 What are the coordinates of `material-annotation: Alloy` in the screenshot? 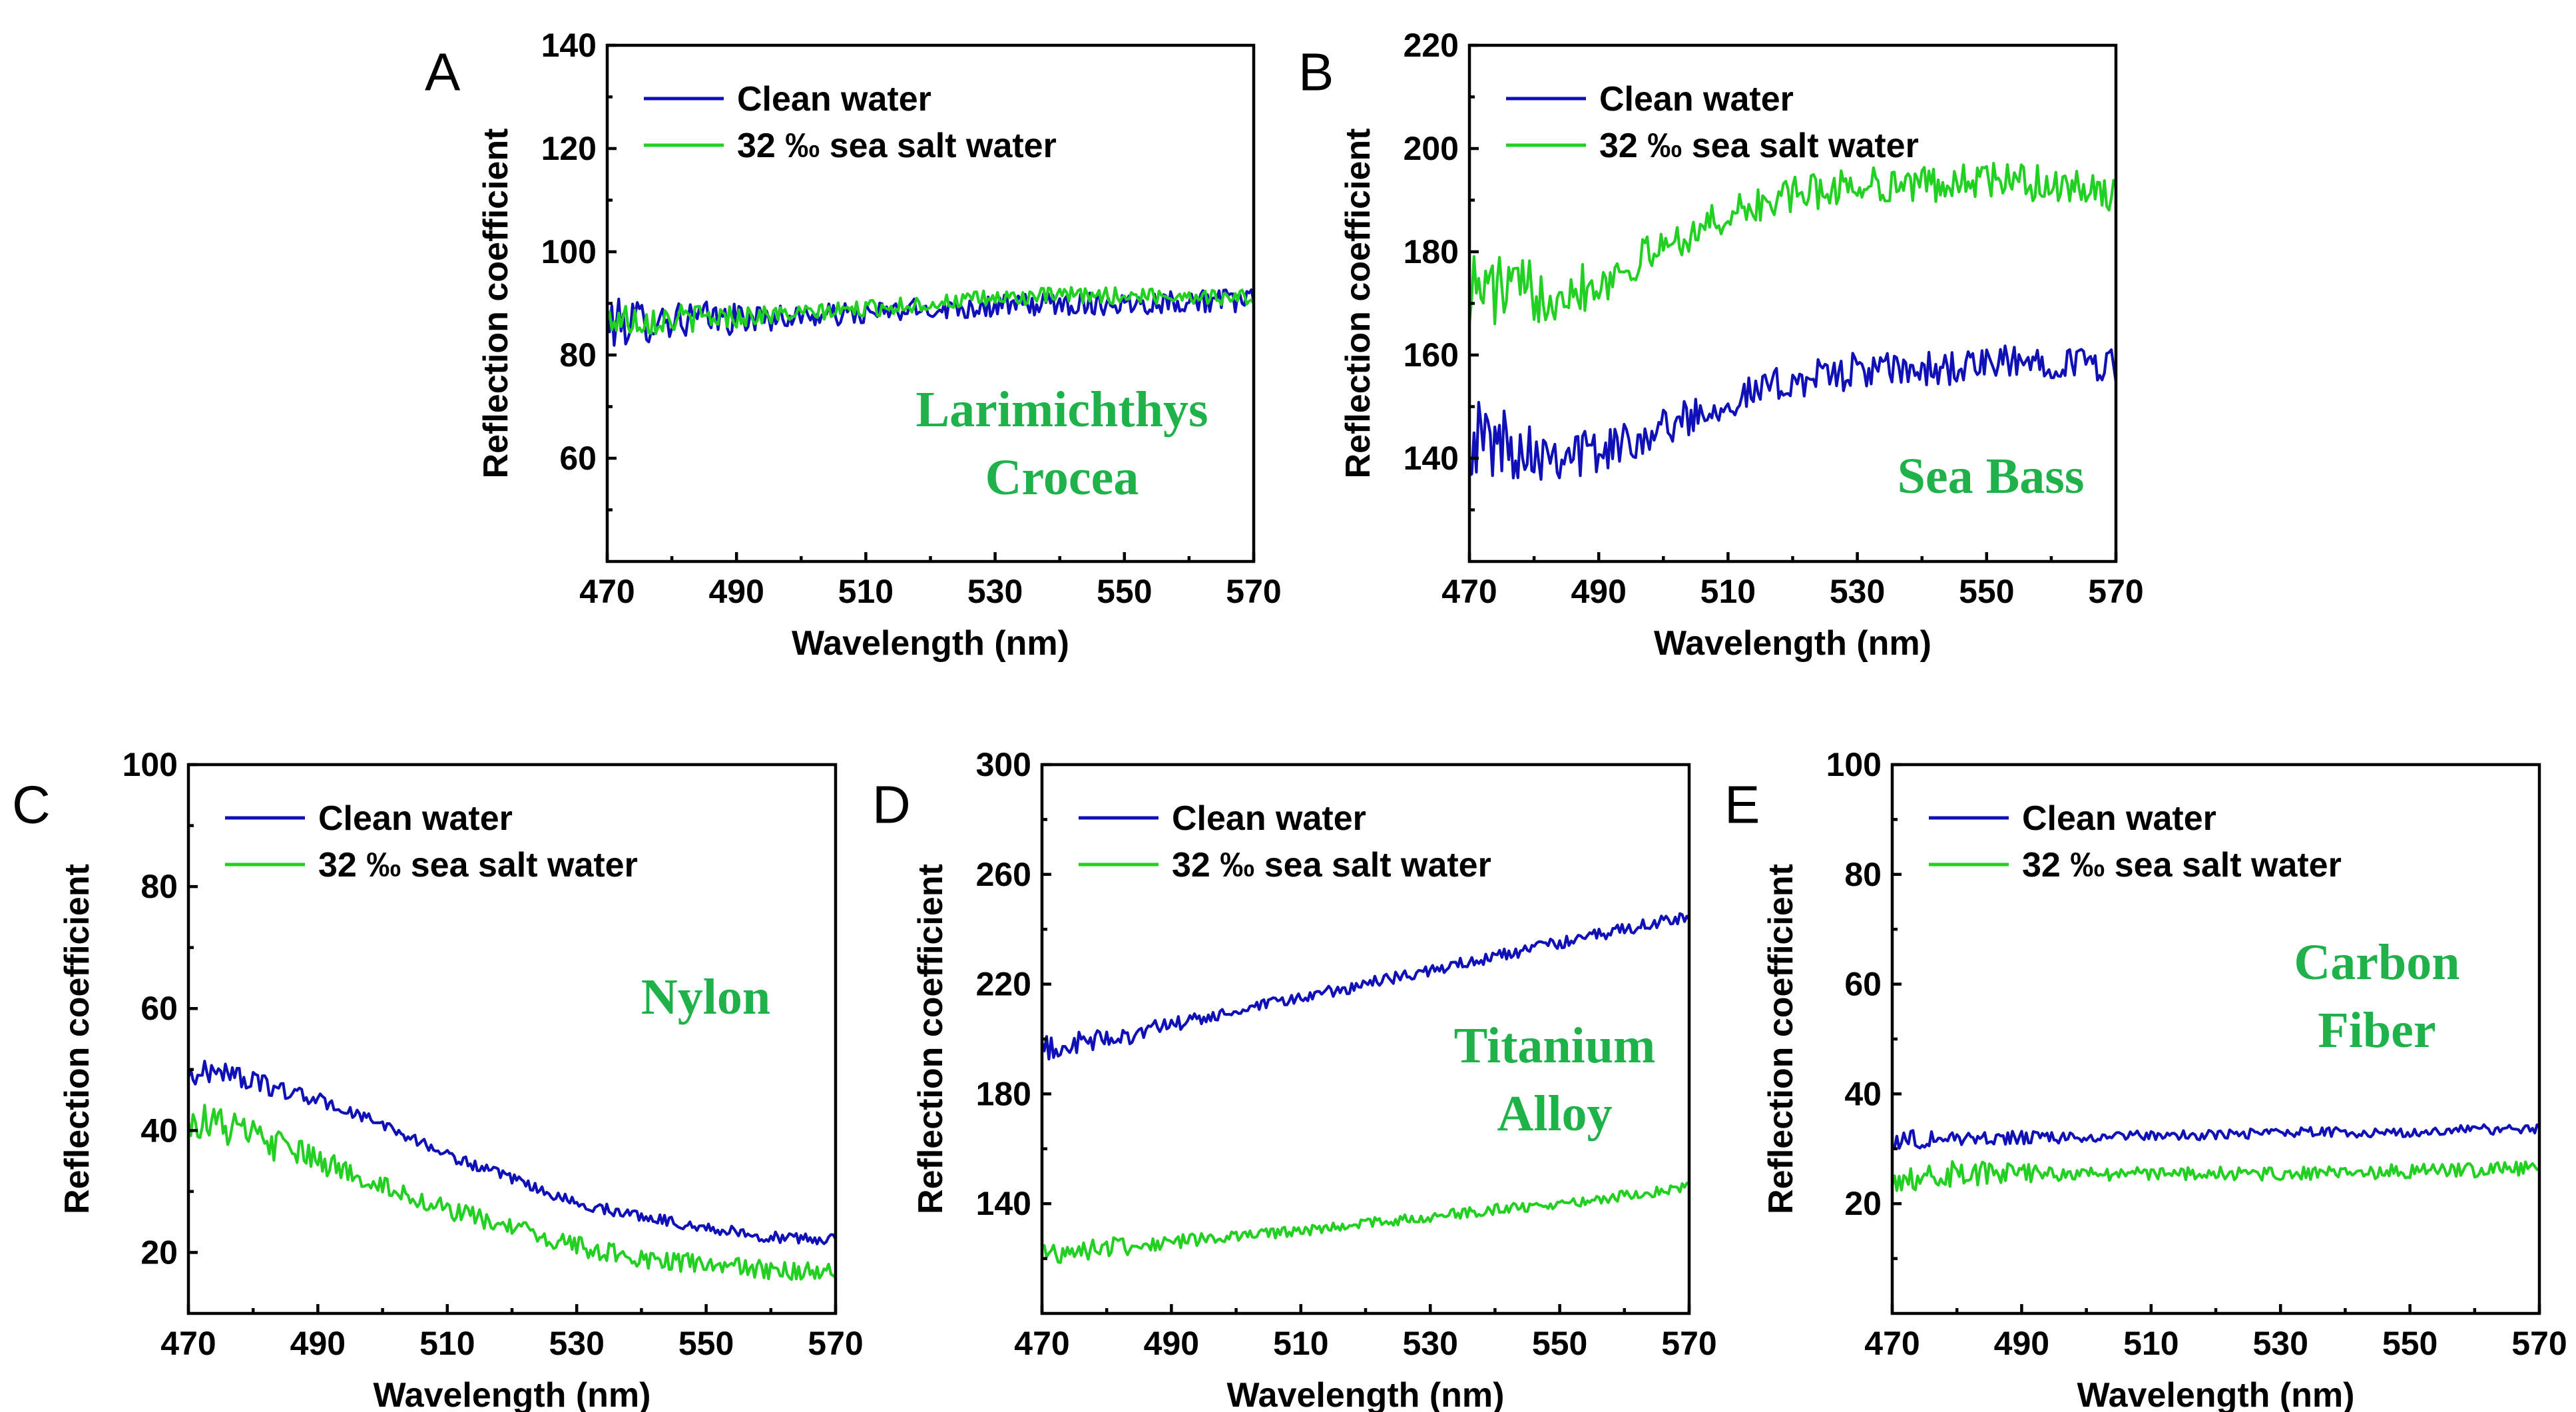 It's located at (1555, 1114).